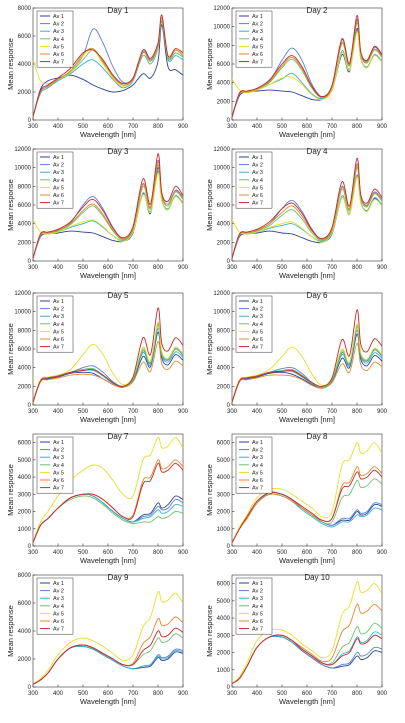 This screenshot has width=405, height=723. Describe the element at coordinates (317, 436) in the screenshot. I see `chart-title: Day 8` at that location.